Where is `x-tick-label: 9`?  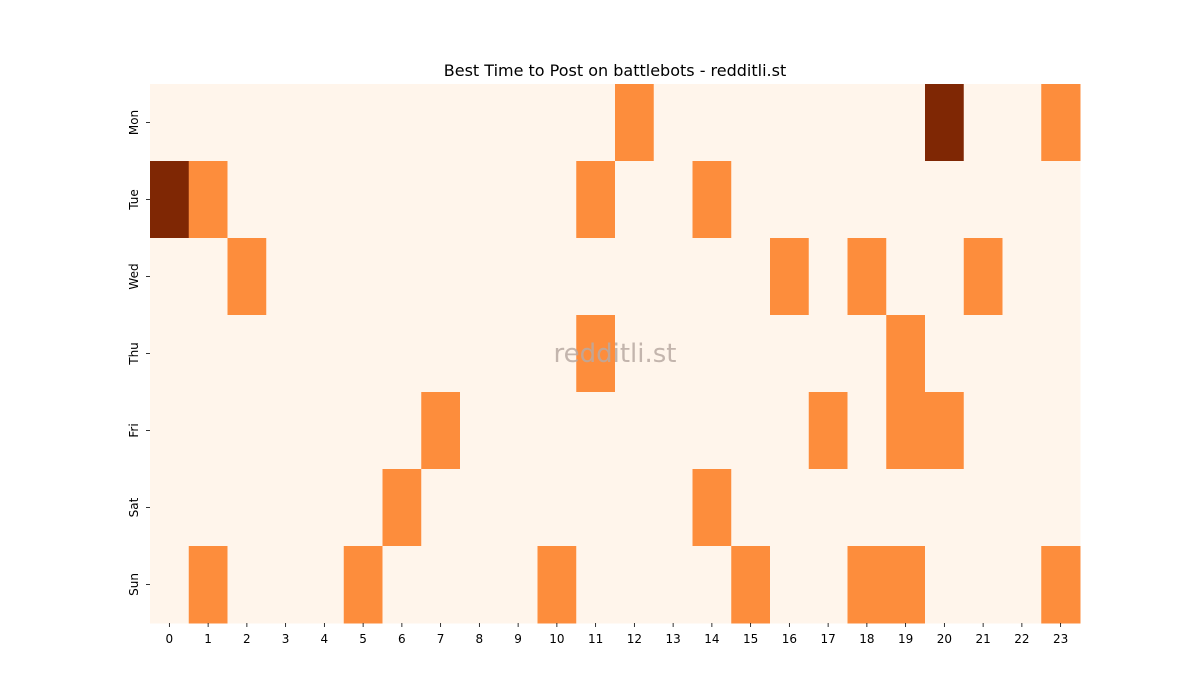
x-tick-label: 9 is located at coordinates (518, 639).